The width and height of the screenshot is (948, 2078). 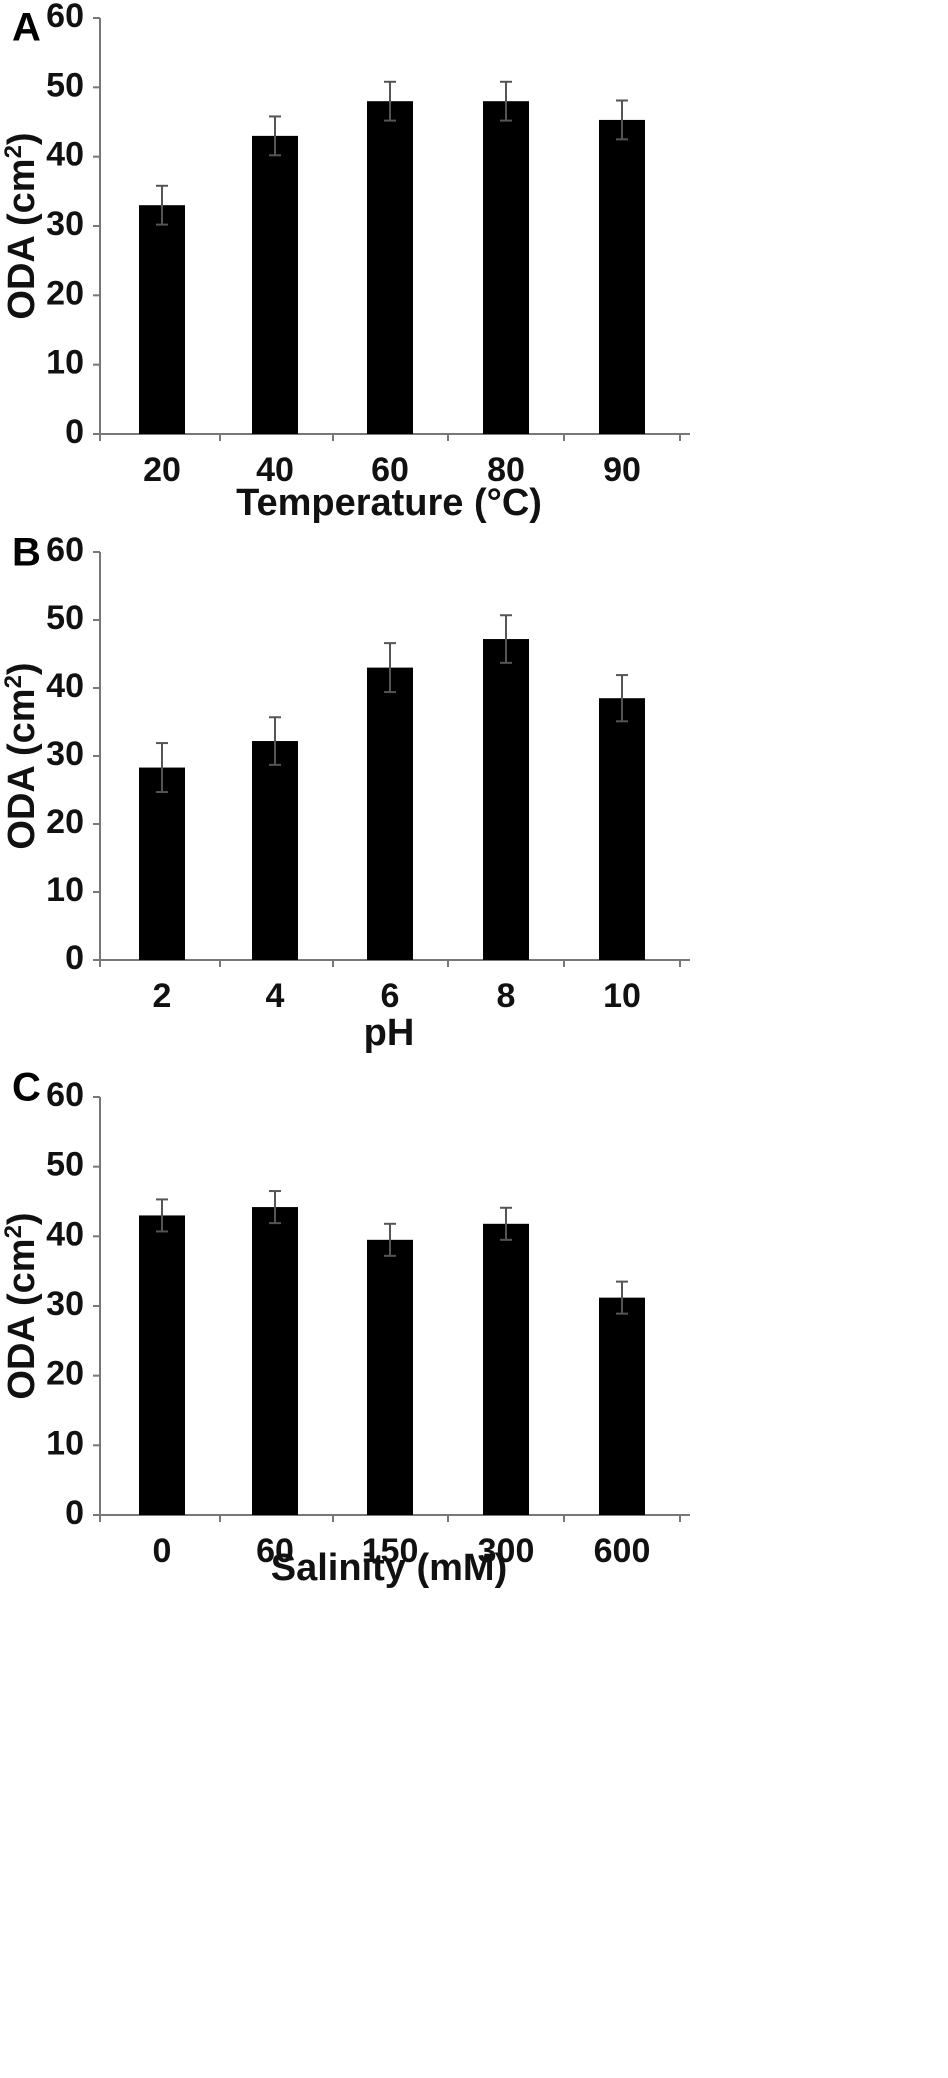 I want to click on x-tick-label: 2, so click(x=162, y=996).